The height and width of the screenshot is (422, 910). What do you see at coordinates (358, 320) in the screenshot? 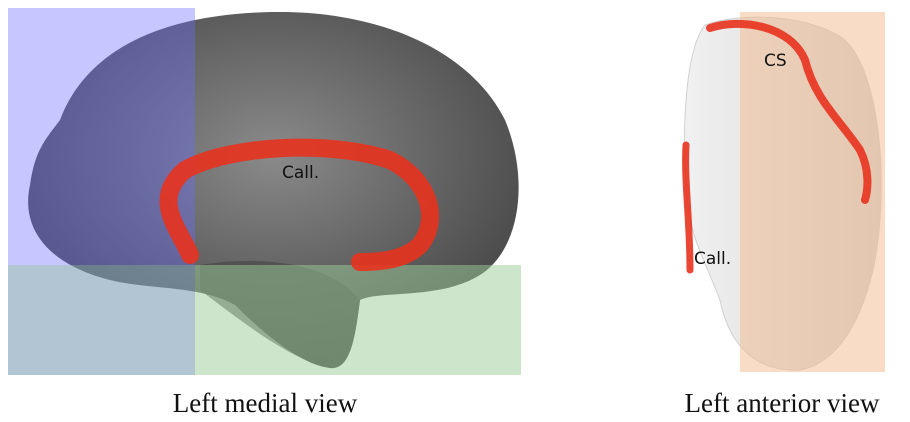
I see `temporal-region` at bounding box center [358, 320].